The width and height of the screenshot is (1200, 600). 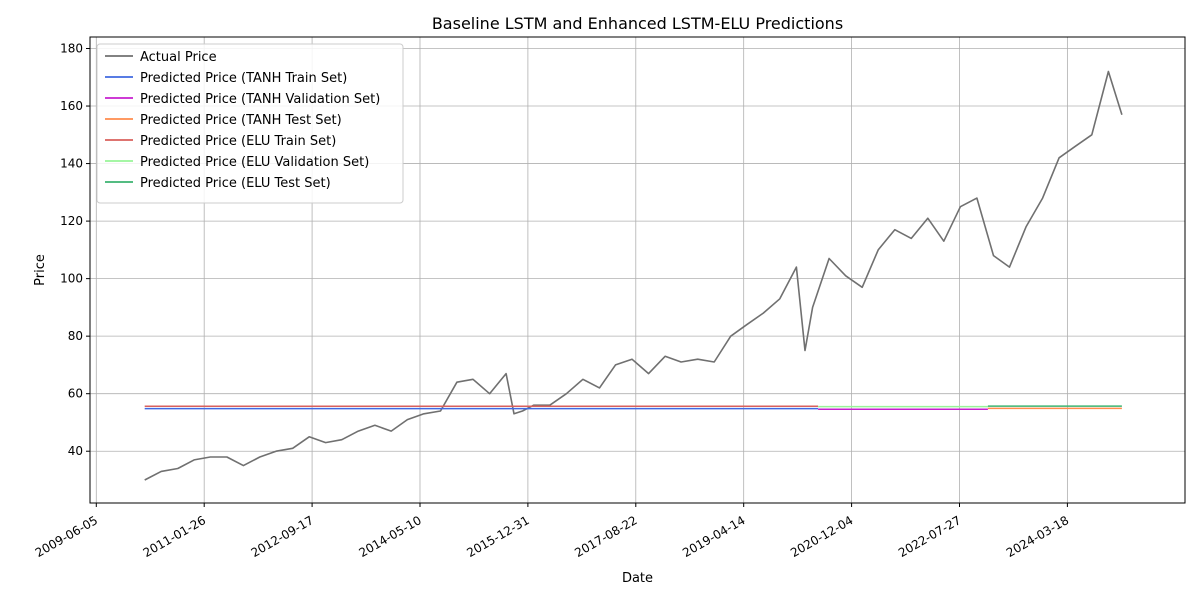 I want to click on legend-entry: Actual Price, so click(x=178, y=57).